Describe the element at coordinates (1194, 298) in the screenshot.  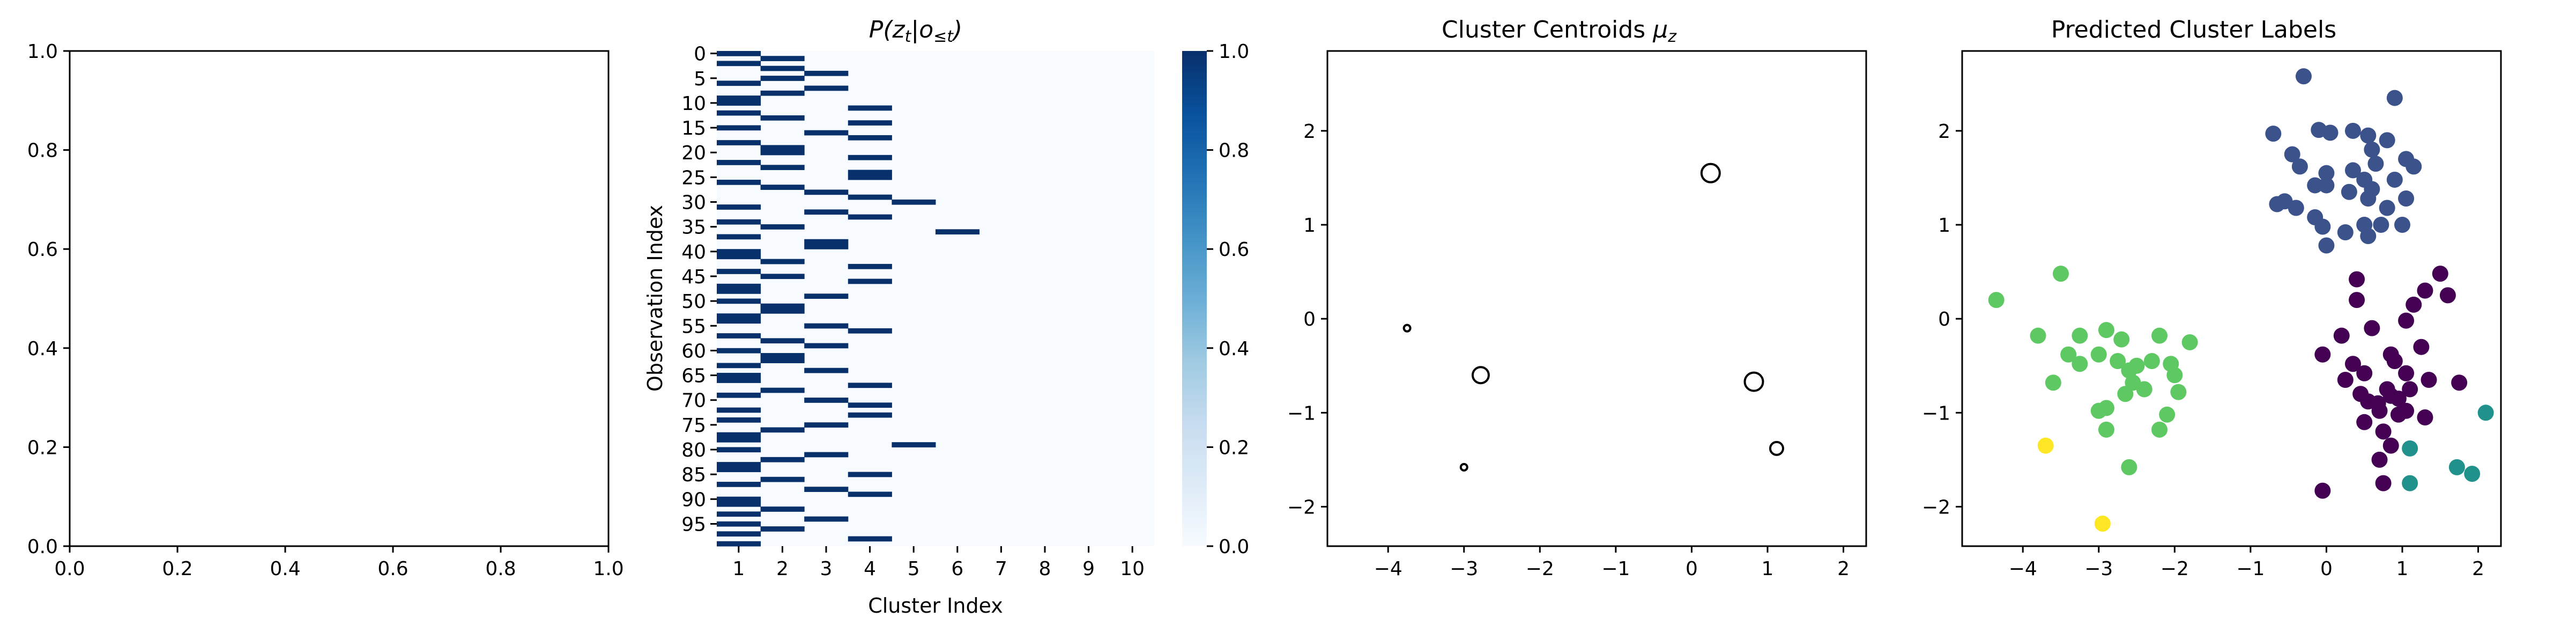
I see `colorbar-gradient` at that location.